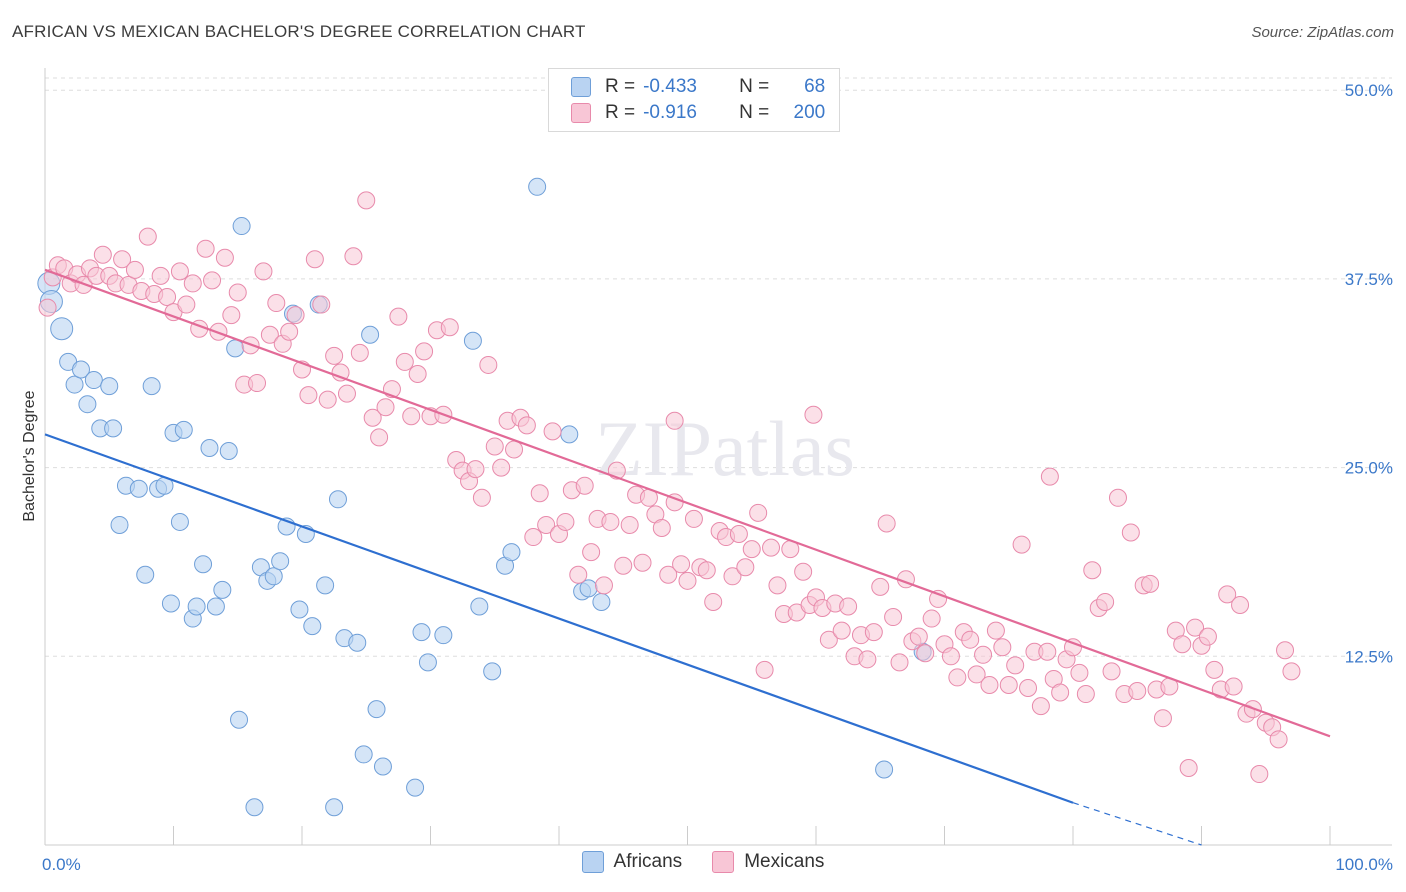  Describe the element at coordinates (754, 112) in the screenshot. I see `n-label: N =` at that location.